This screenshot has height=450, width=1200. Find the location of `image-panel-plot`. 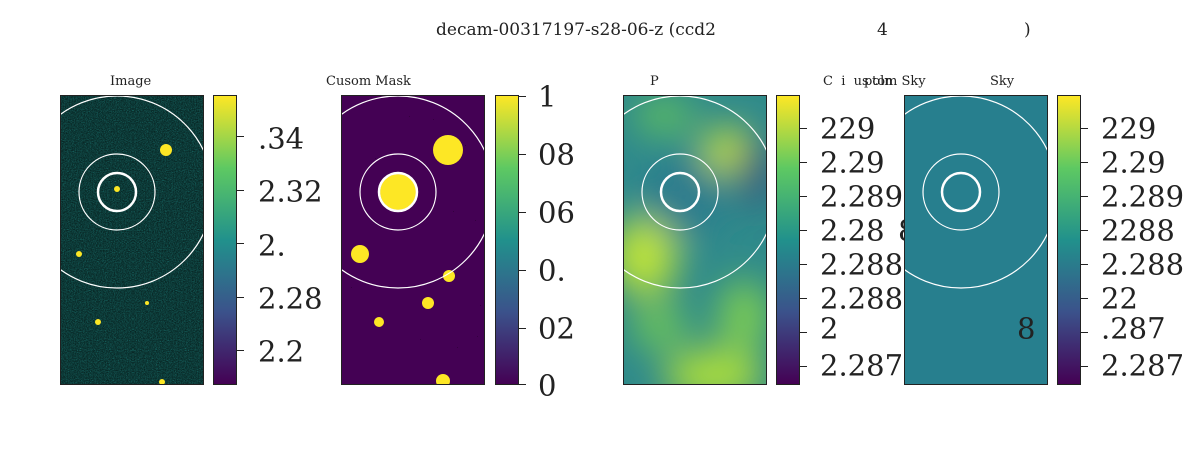

image-panel-plot is located at coordinates (132, 240).